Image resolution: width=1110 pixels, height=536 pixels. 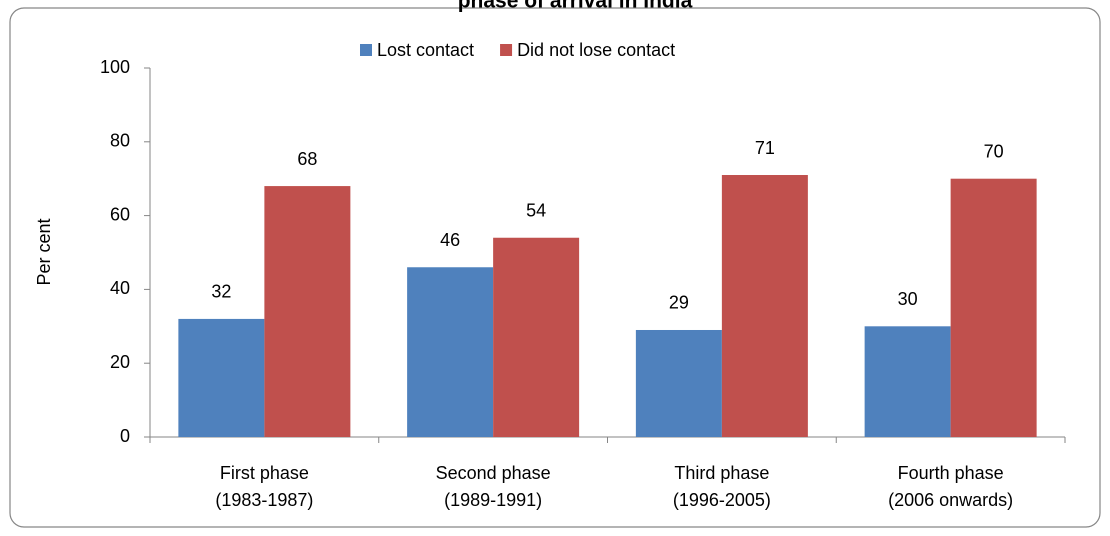 I want to click on x-tick-label: Fourth phase, so click(x=951, y=473).